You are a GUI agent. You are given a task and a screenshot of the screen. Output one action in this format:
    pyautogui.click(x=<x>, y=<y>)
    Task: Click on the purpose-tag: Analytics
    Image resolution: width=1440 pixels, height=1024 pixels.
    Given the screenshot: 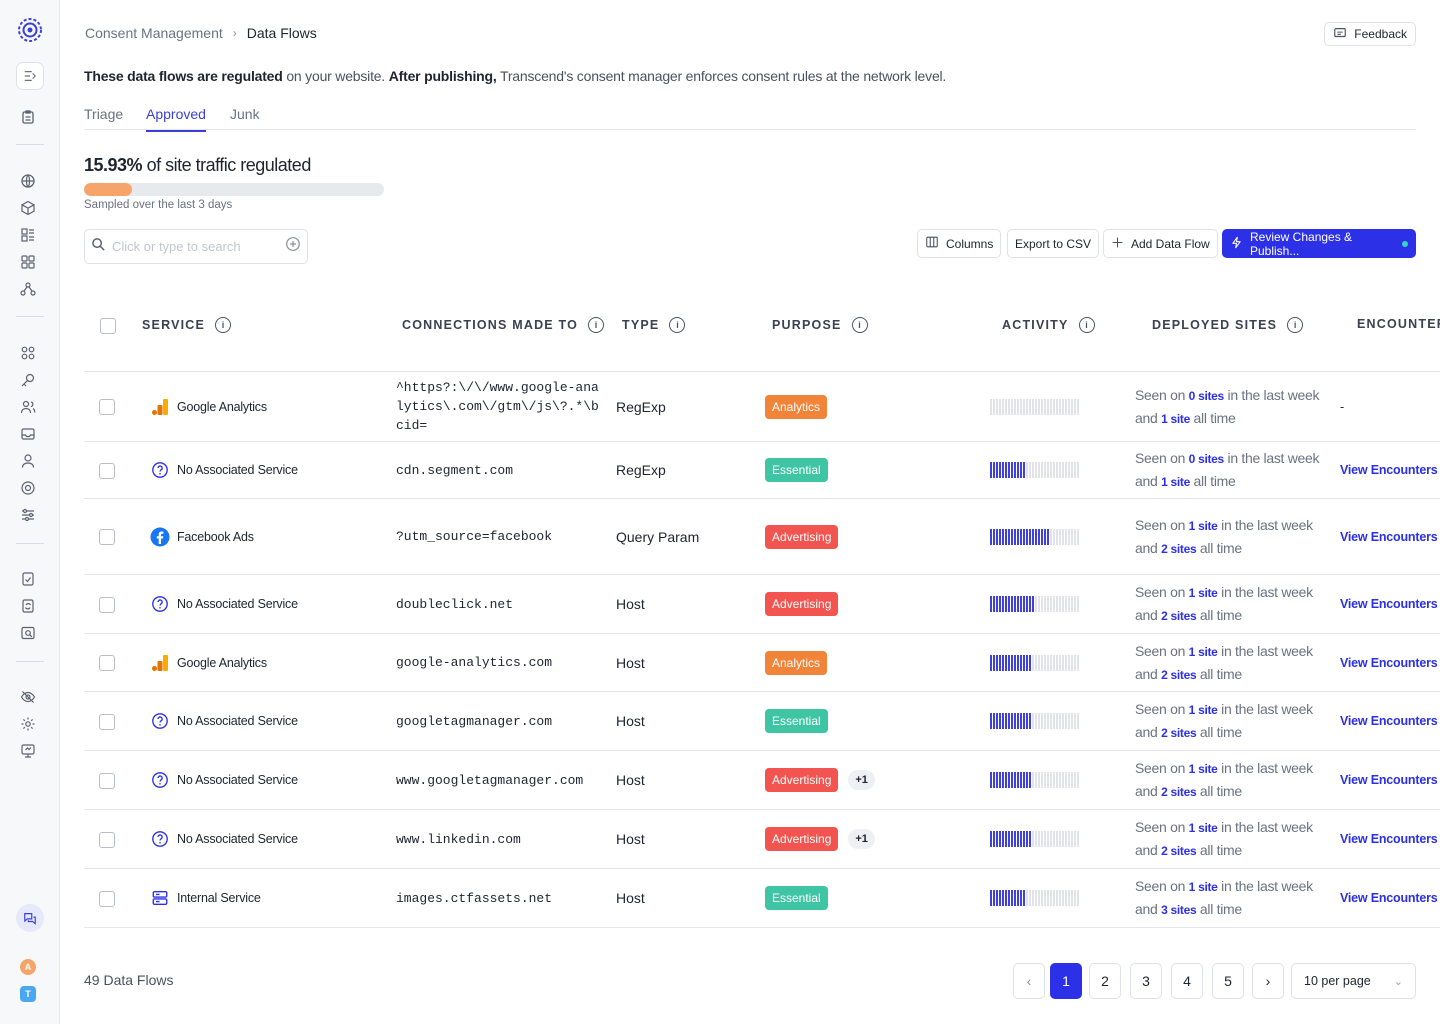 What is the action you would take?
    pyautogui.click(x=796, y=406)
    